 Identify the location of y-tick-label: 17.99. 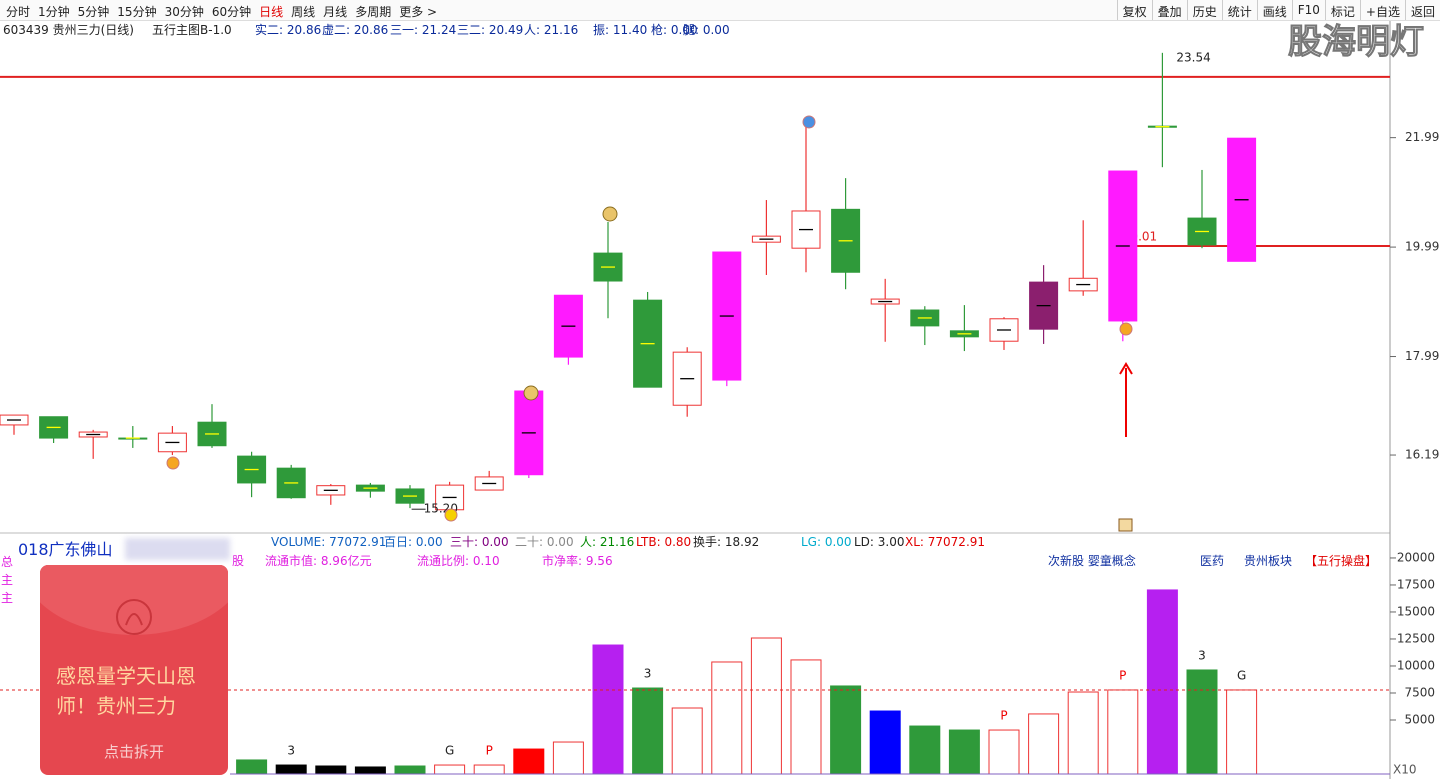
(1422, 356).